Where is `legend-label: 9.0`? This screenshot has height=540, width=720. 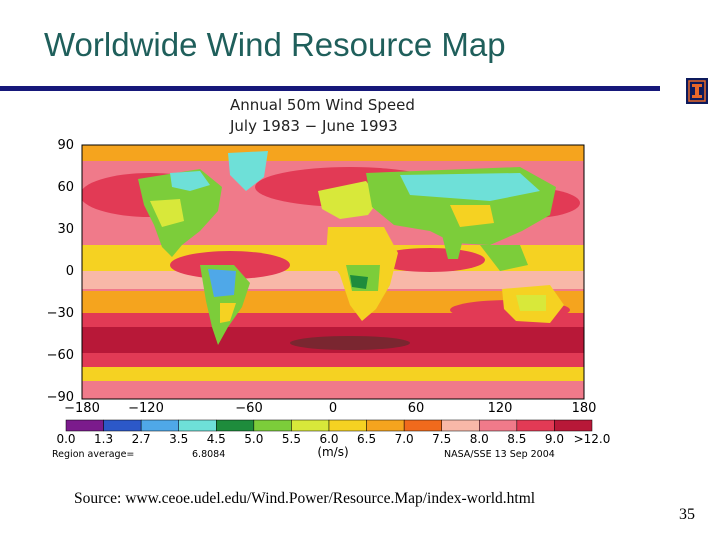 legend-label: 9.0 is located at coordinates (554, 439).